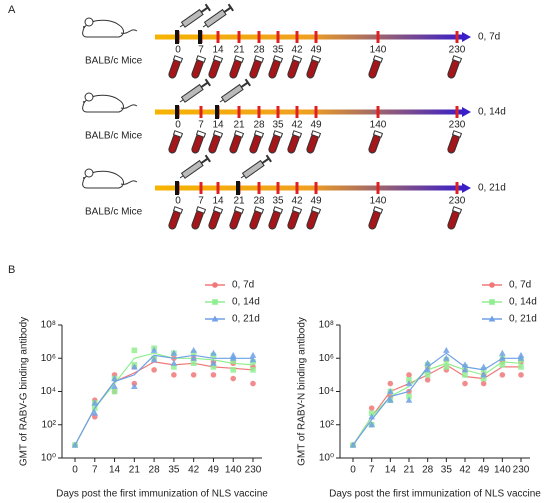  Describe the element at coordinates (48, 391) in the screenshot. I see `y-tick-label: 10⁴` at that location.